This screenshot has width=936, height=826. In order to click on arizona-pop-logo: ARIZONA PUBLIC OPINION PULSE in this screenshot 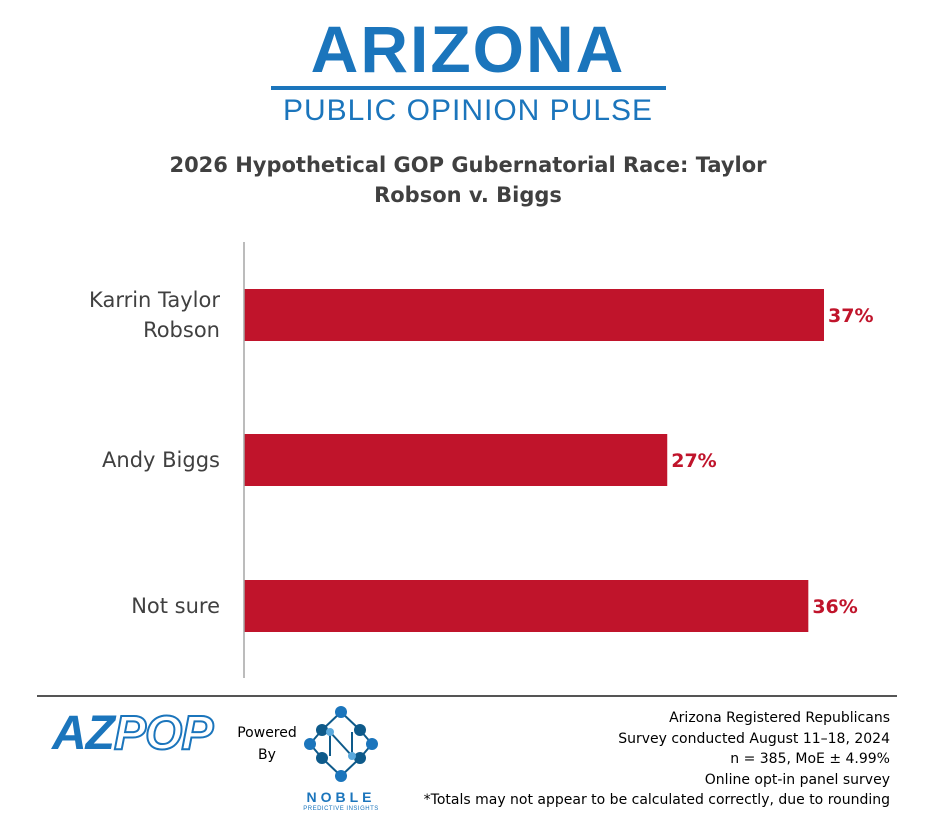, I will do `click(468, 71)`.